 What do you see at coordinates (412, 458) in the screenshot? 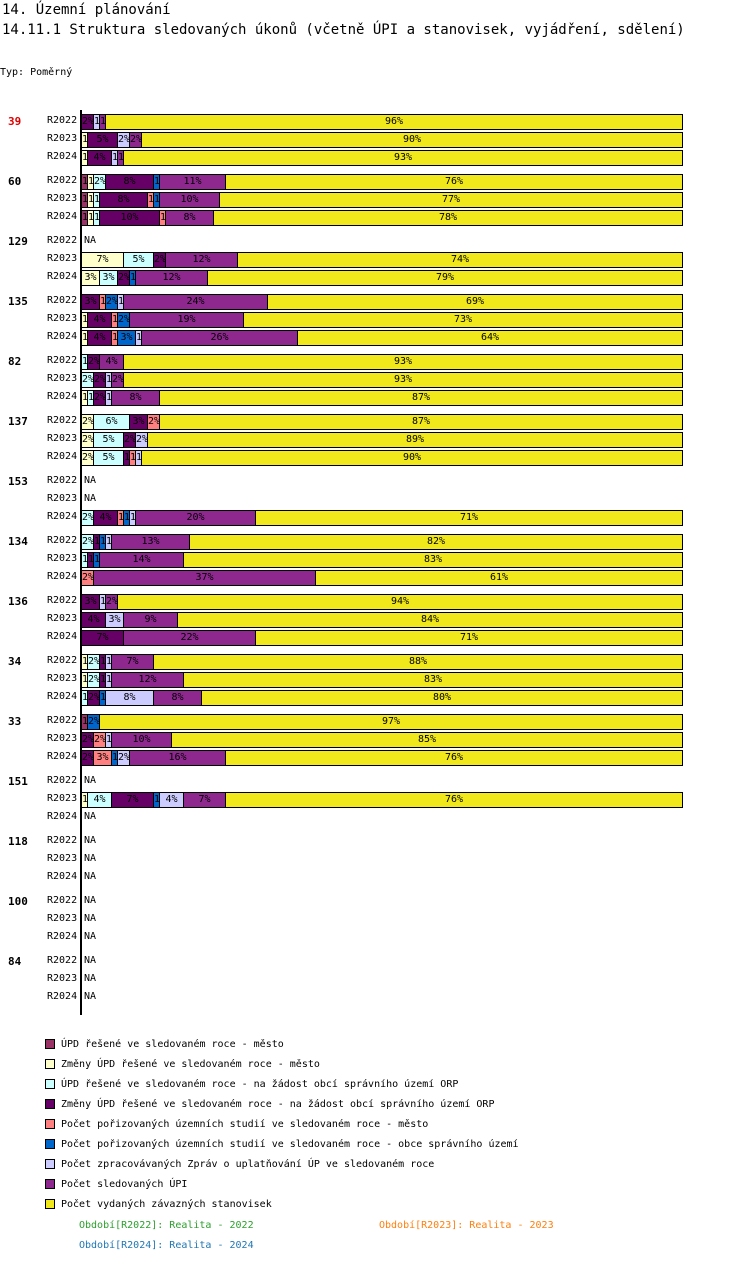
I see `bar-segment: 90%` at bounding box center [412, 458].